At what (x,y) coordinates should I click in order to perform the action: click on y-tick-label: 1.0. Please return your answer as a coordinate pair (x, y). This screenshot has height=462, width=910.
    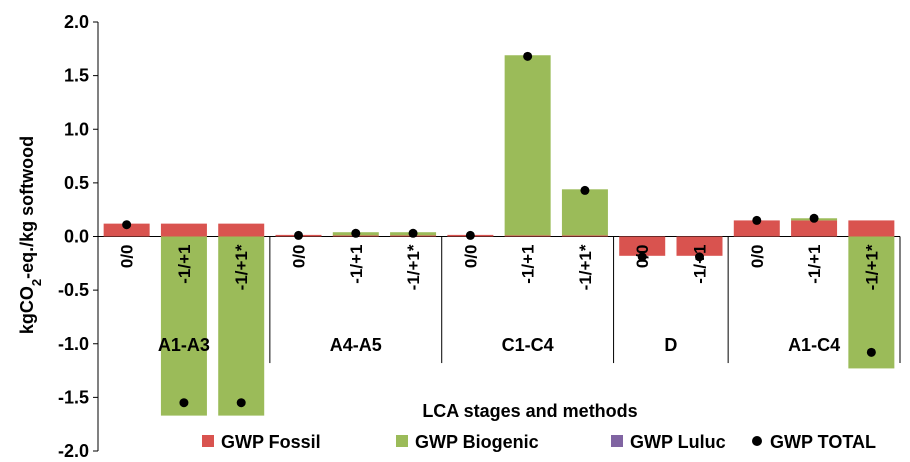
    Looking at the image, I should click on (76, 129).